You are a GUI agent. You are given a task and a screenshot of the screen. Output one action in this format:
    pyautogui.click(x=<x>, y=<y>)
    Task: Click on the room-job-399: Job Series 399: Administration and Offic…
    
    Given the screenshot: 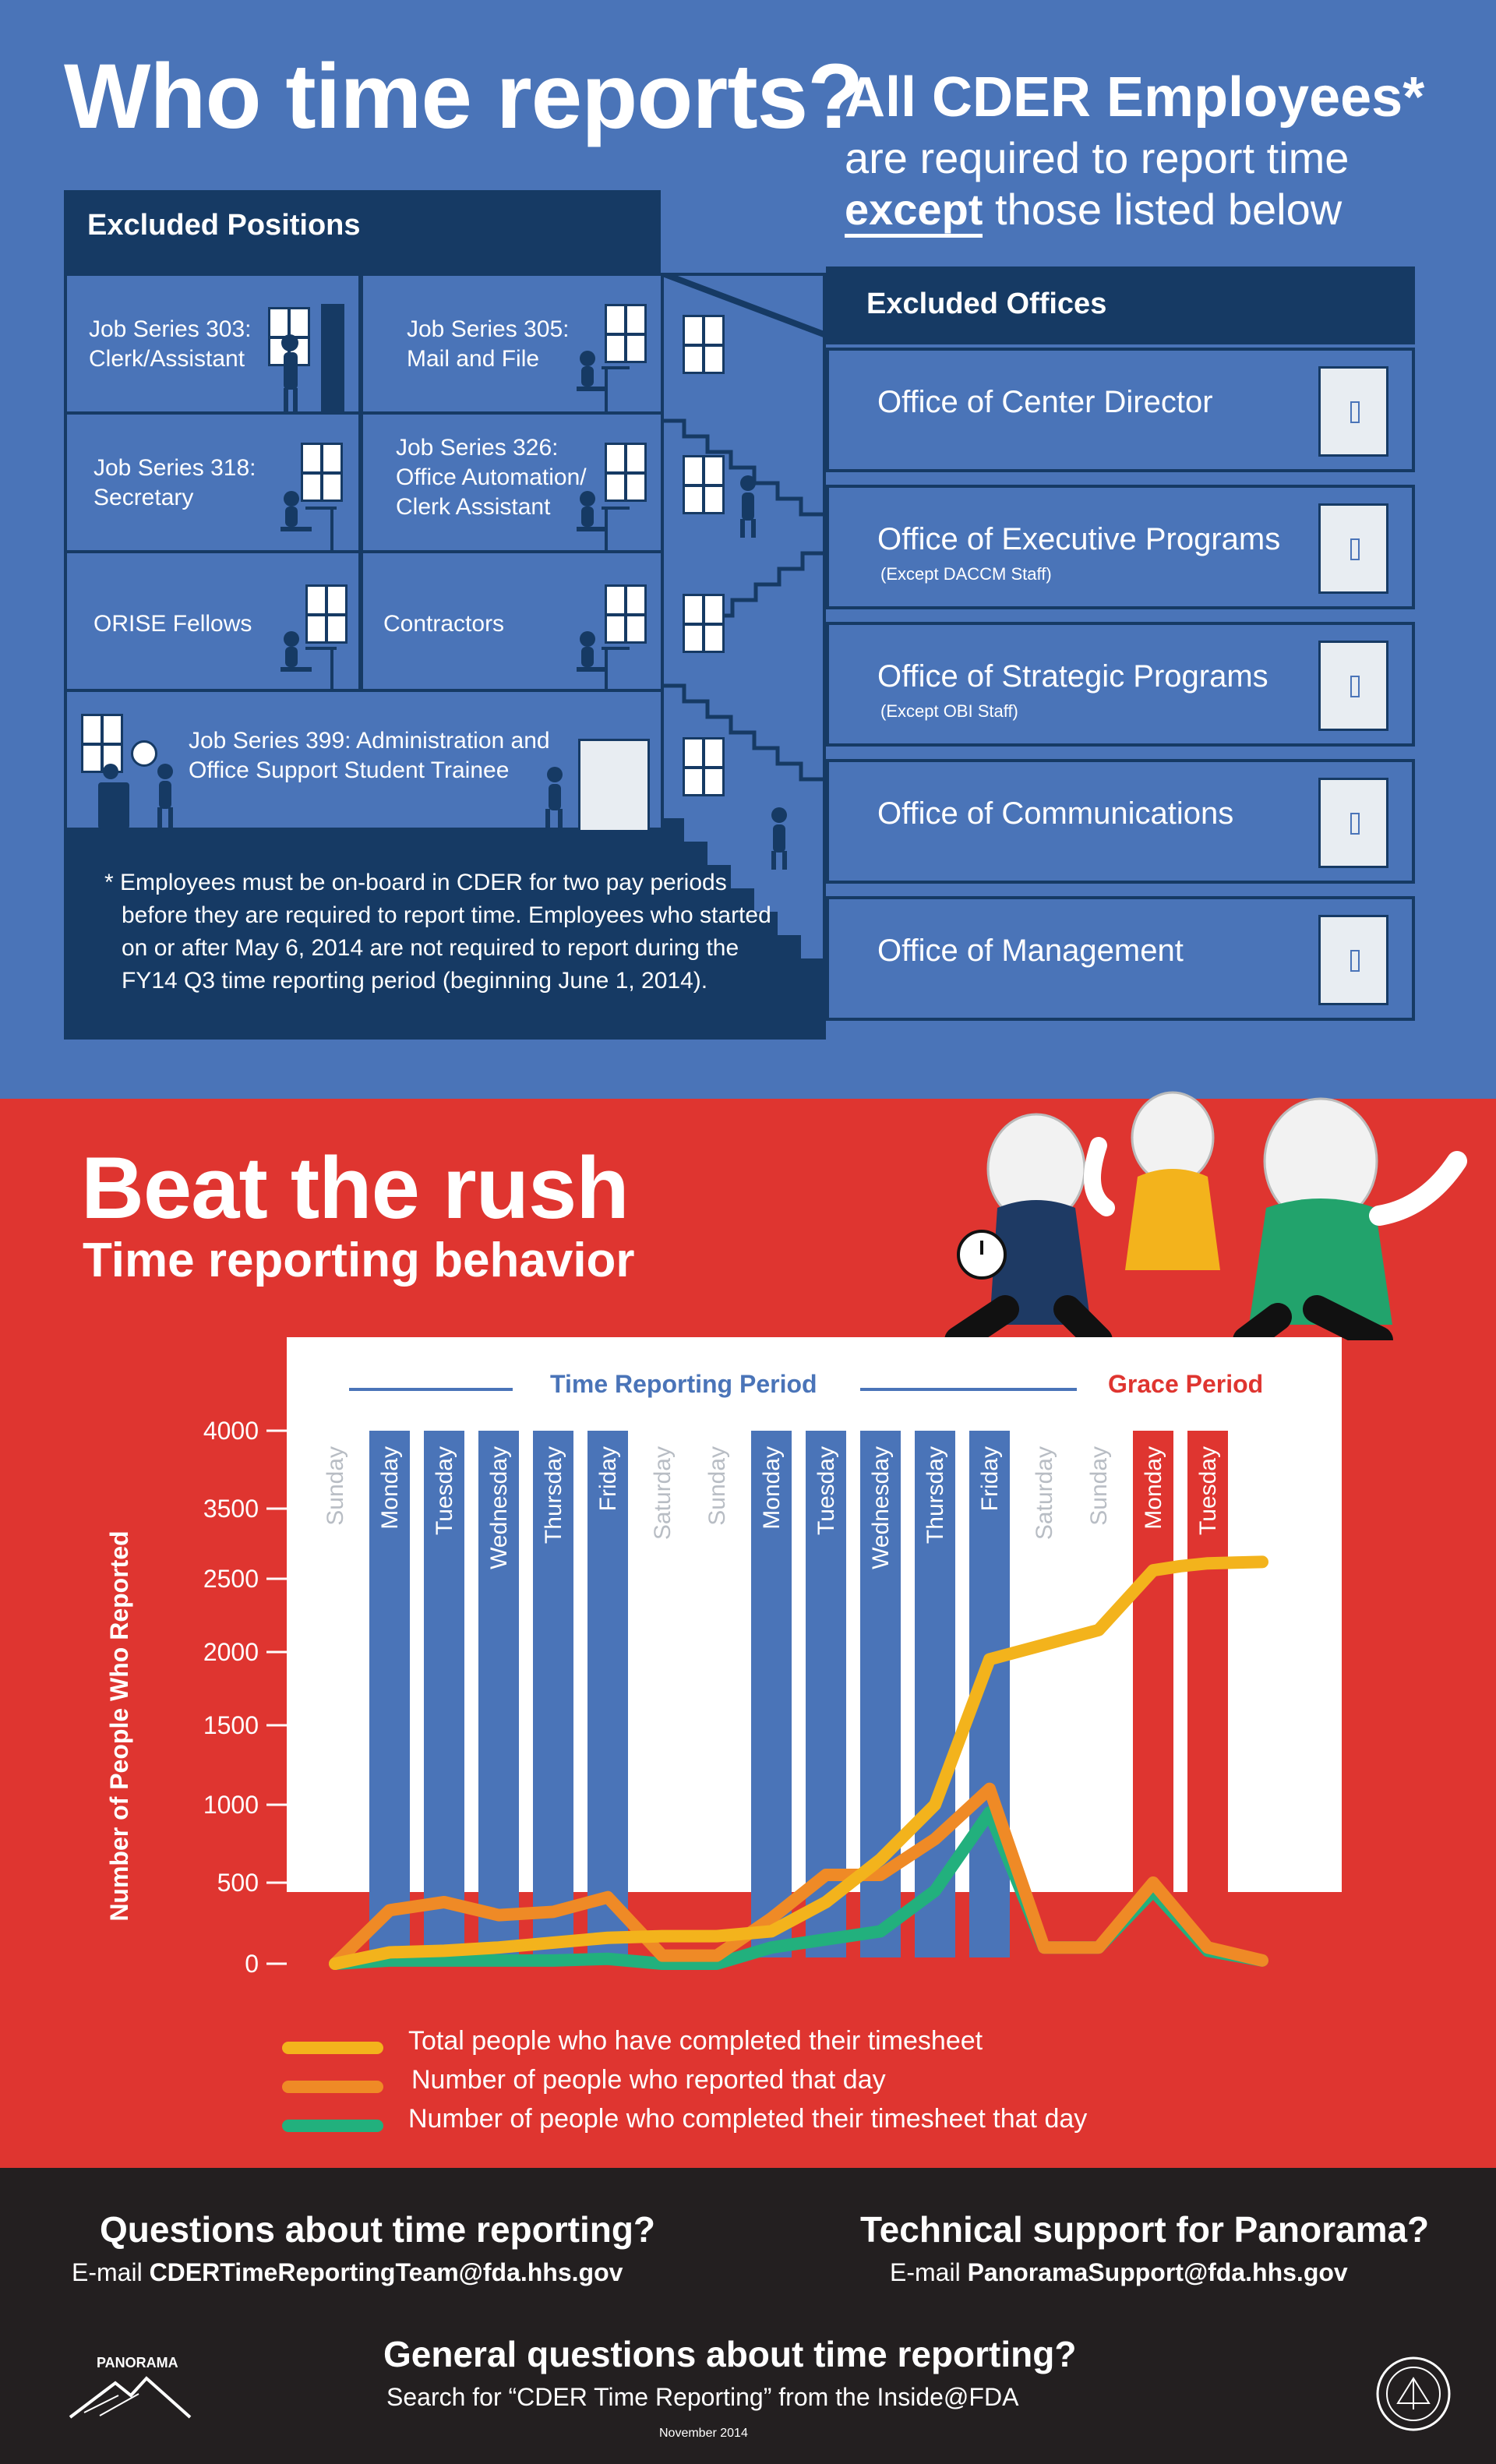 What is the action you would take?
    pyautogui.click(x=364, y=760)
    